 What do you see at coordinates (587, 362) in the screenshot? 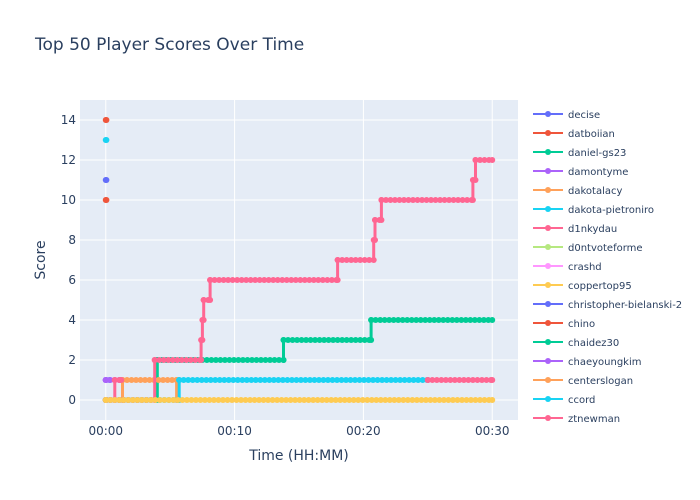
I see `legend-item: chaeyoungkim` at bounding box center [587, 362].